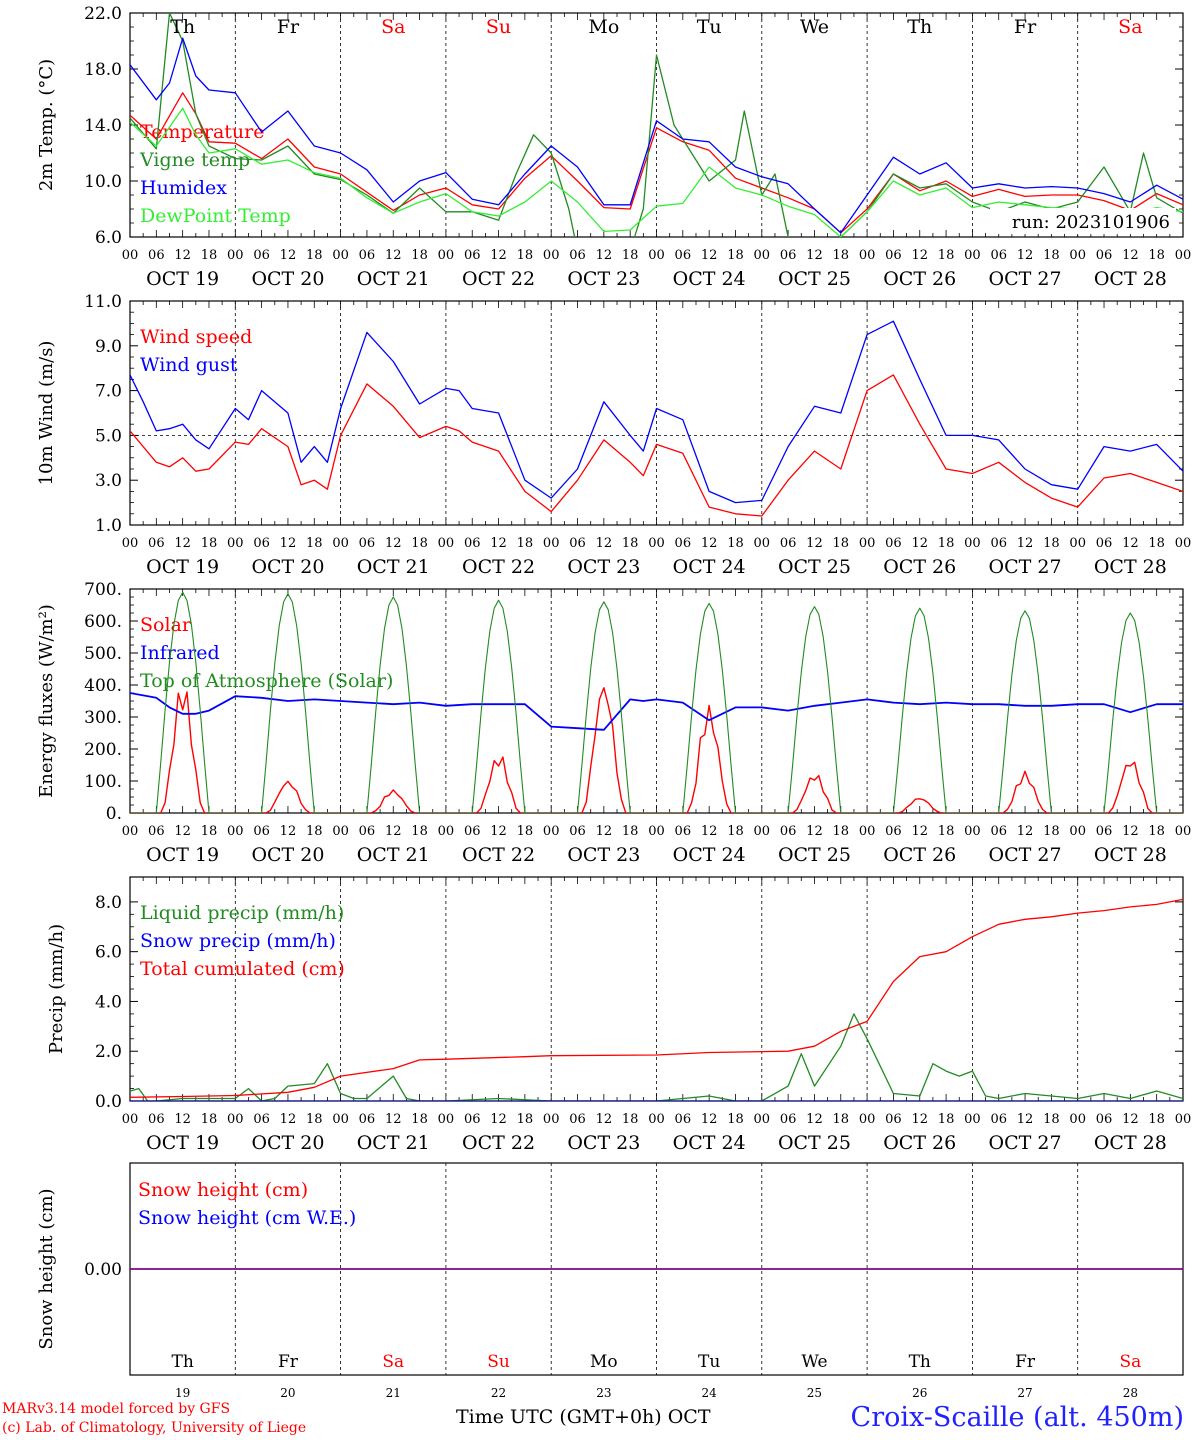 The image size is (1194, 1440). What do you see at coordinates (656, 445) in the screenshot?
I see `wind-speed-line` at bounding box center [656, 445].